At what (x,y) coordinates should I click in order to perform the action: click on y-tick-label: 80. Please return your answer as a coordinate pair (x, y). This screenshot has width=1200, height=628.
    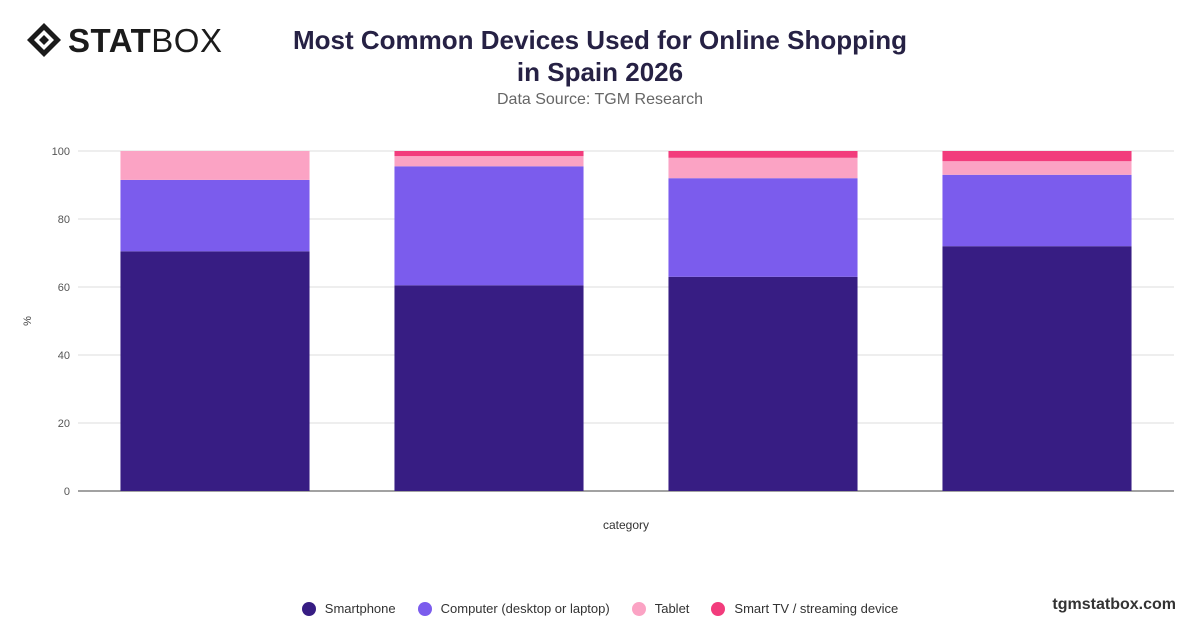
    Looking at the image, I should click on (64, 220).